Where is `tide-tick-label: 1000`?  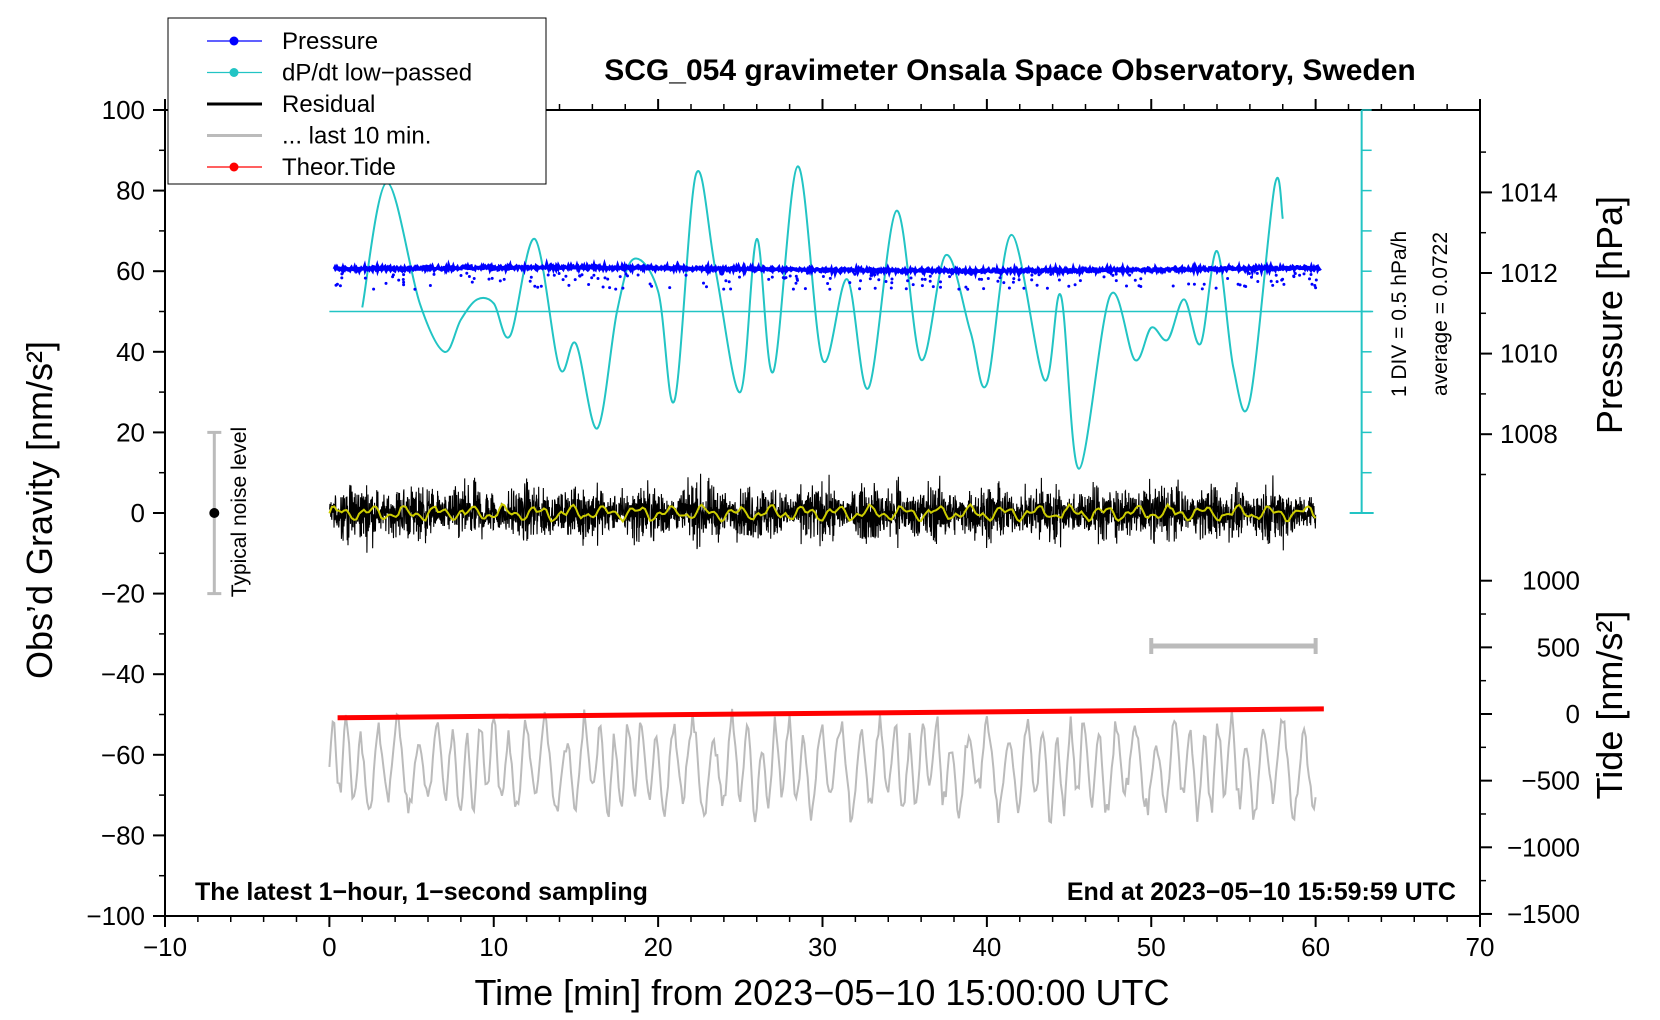 tide-tick-label: 1000 is located at coordinates (1551, 581).